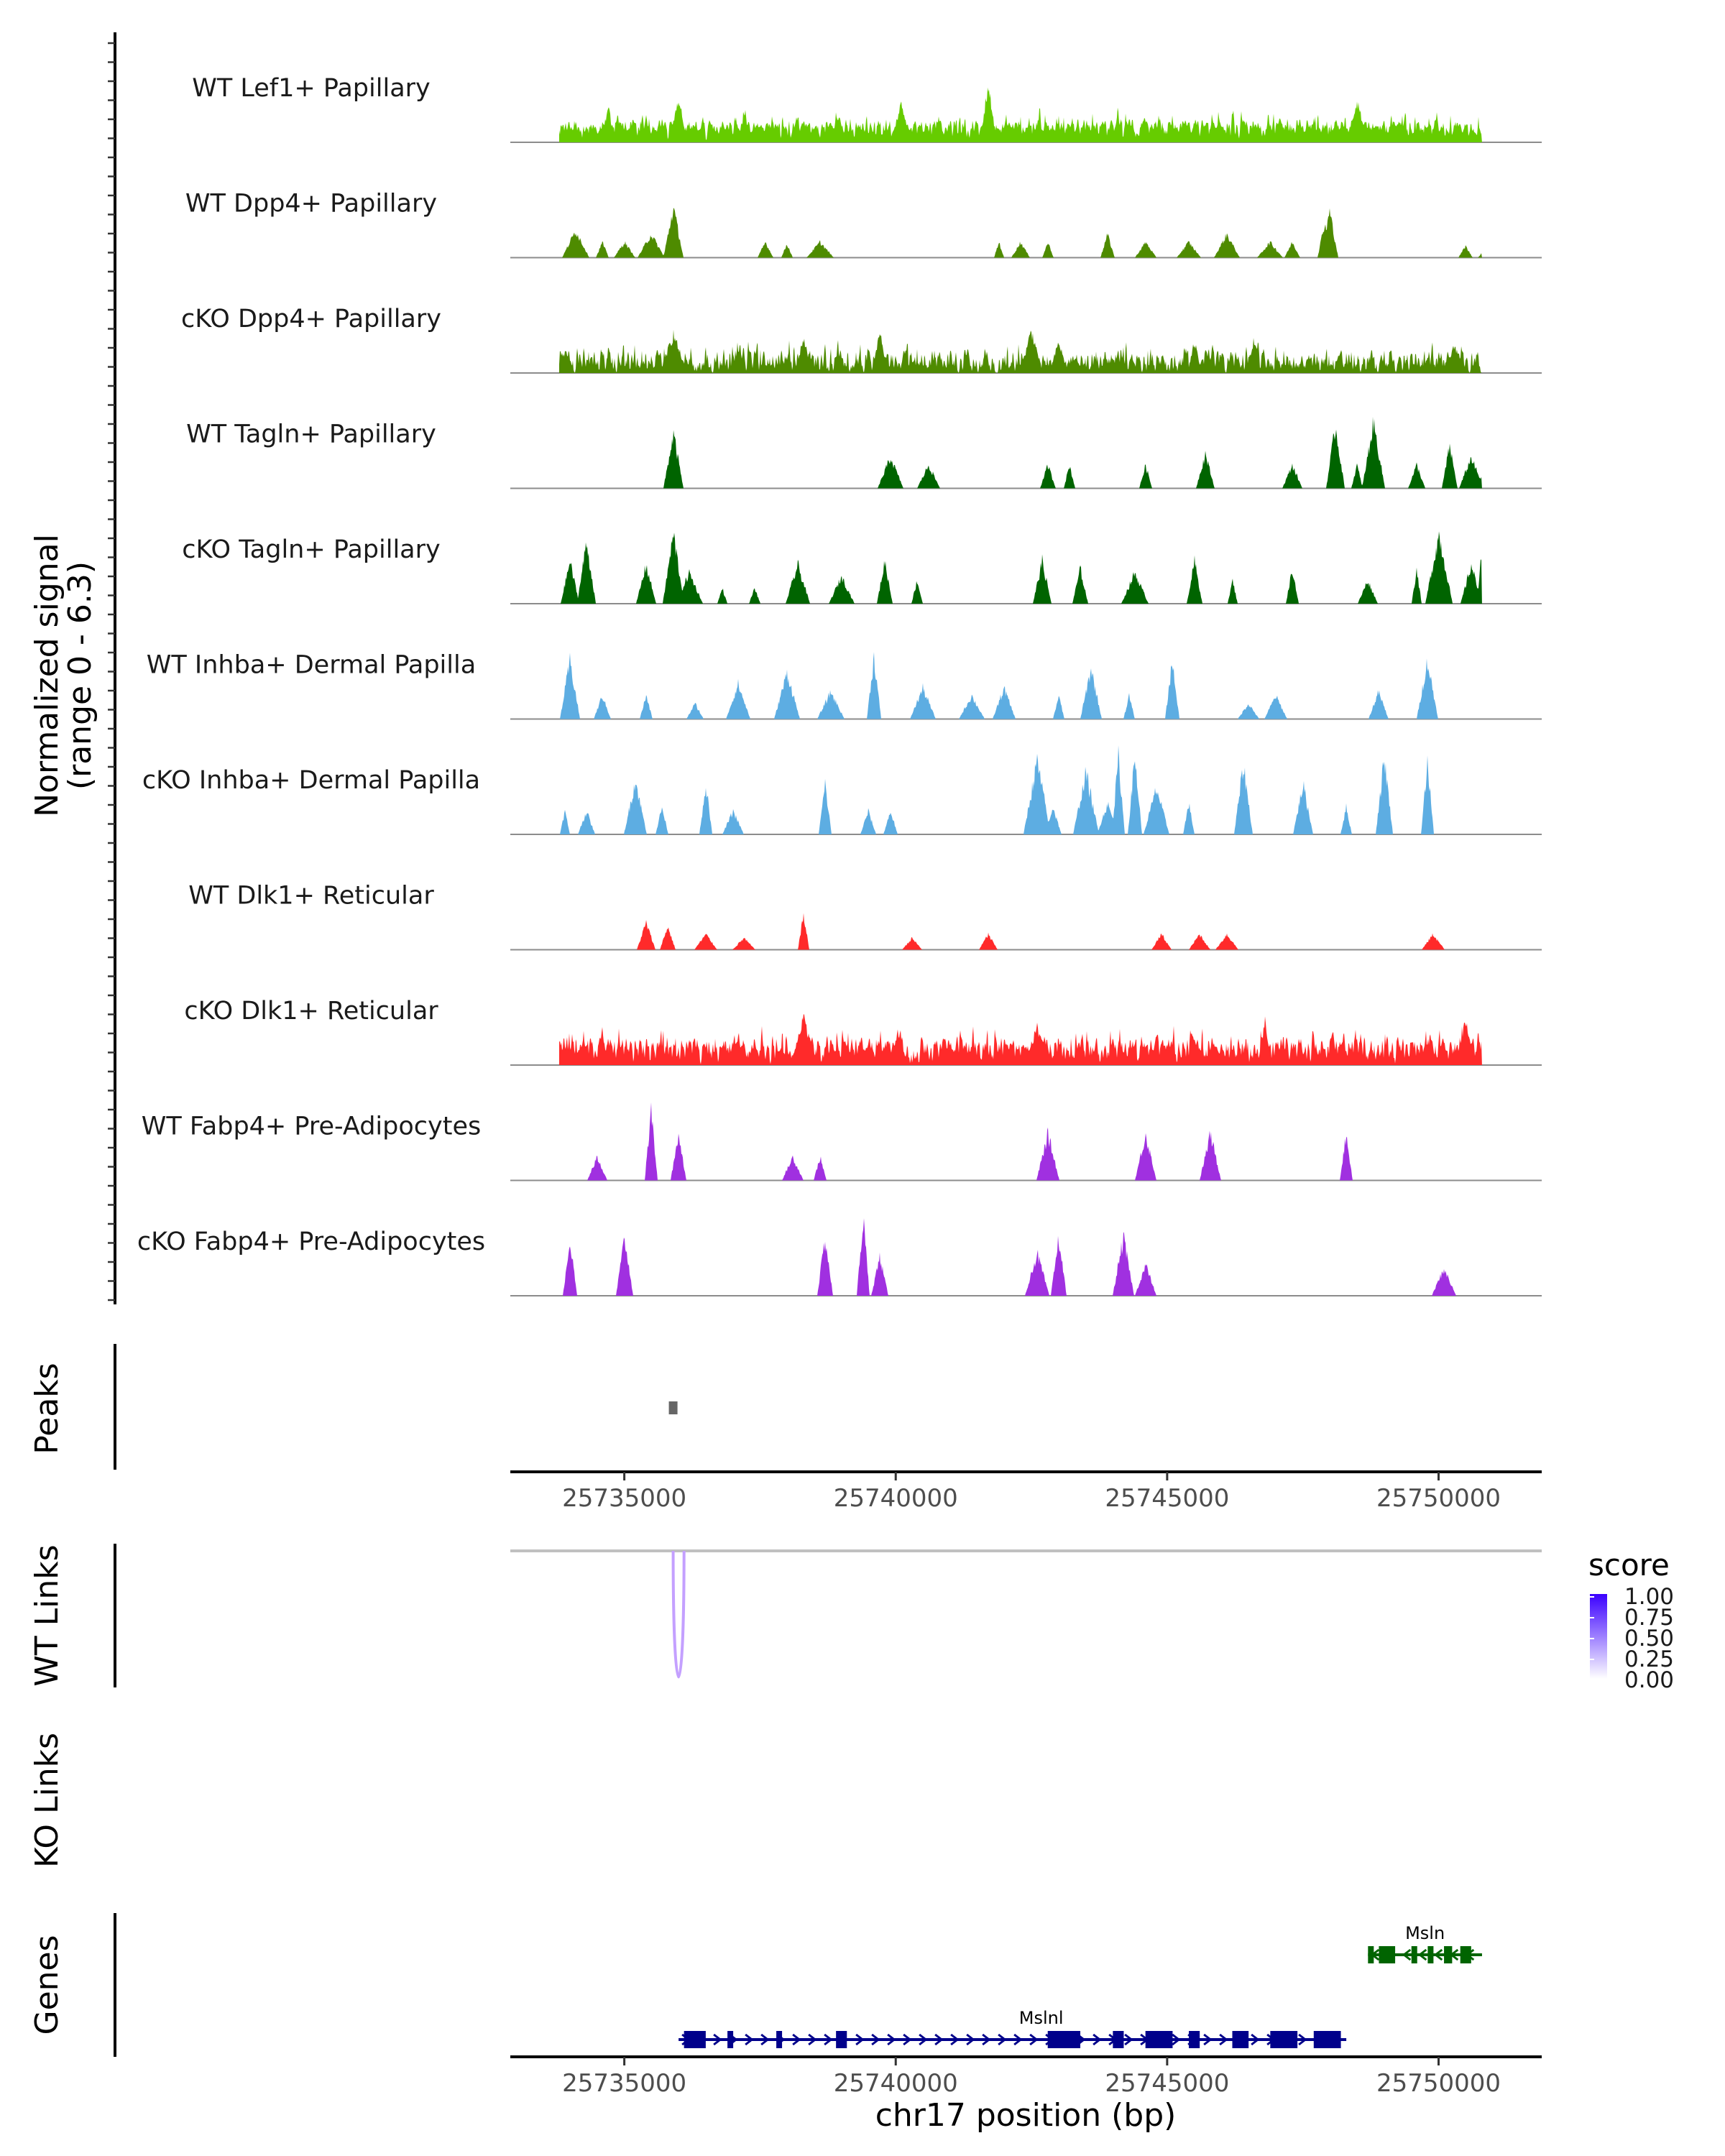 The width and height of the screenshot is (1725, 2156). What do you see at coordinates (1649, 1680) in the screenshot?
I see `legend-tick-label: 0.00` at bounding box center [1649, 1680].